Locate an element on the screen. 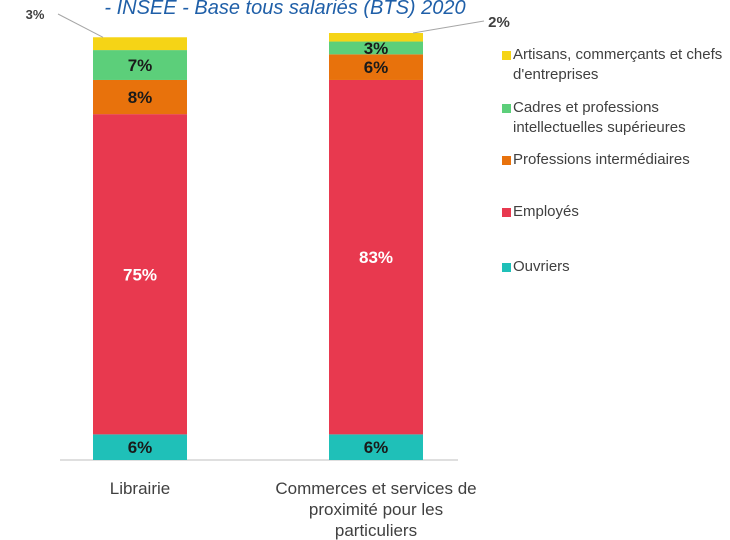 The height and width of the screenshot is (540, 730). data-label: 7% is located at coordinates (140, 65).